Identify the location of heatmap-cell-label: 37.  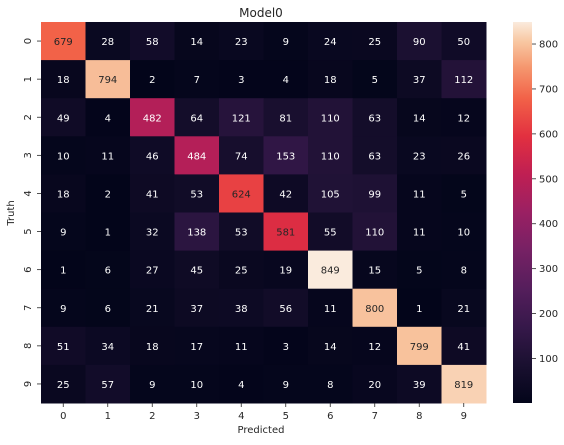
(196, 309).